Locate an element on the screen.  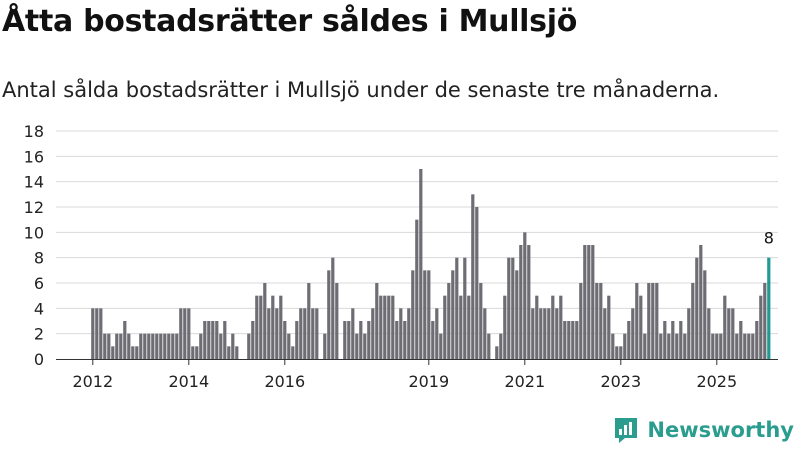
y-tick-label: 8 is located at coordinates (39, 258).